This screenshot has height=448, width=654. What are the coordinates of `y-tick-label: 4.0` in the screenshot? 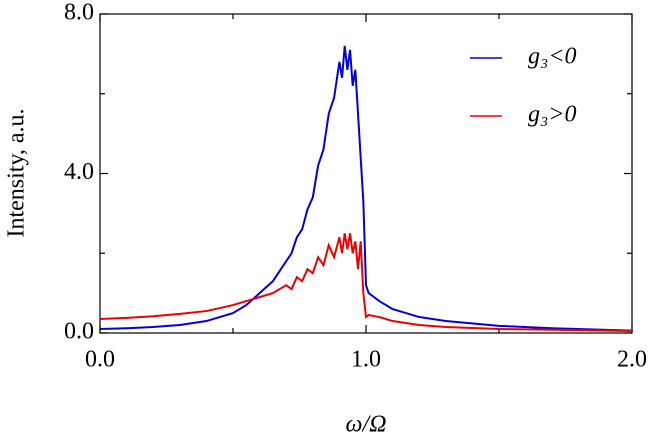 It's located at (79, 172).